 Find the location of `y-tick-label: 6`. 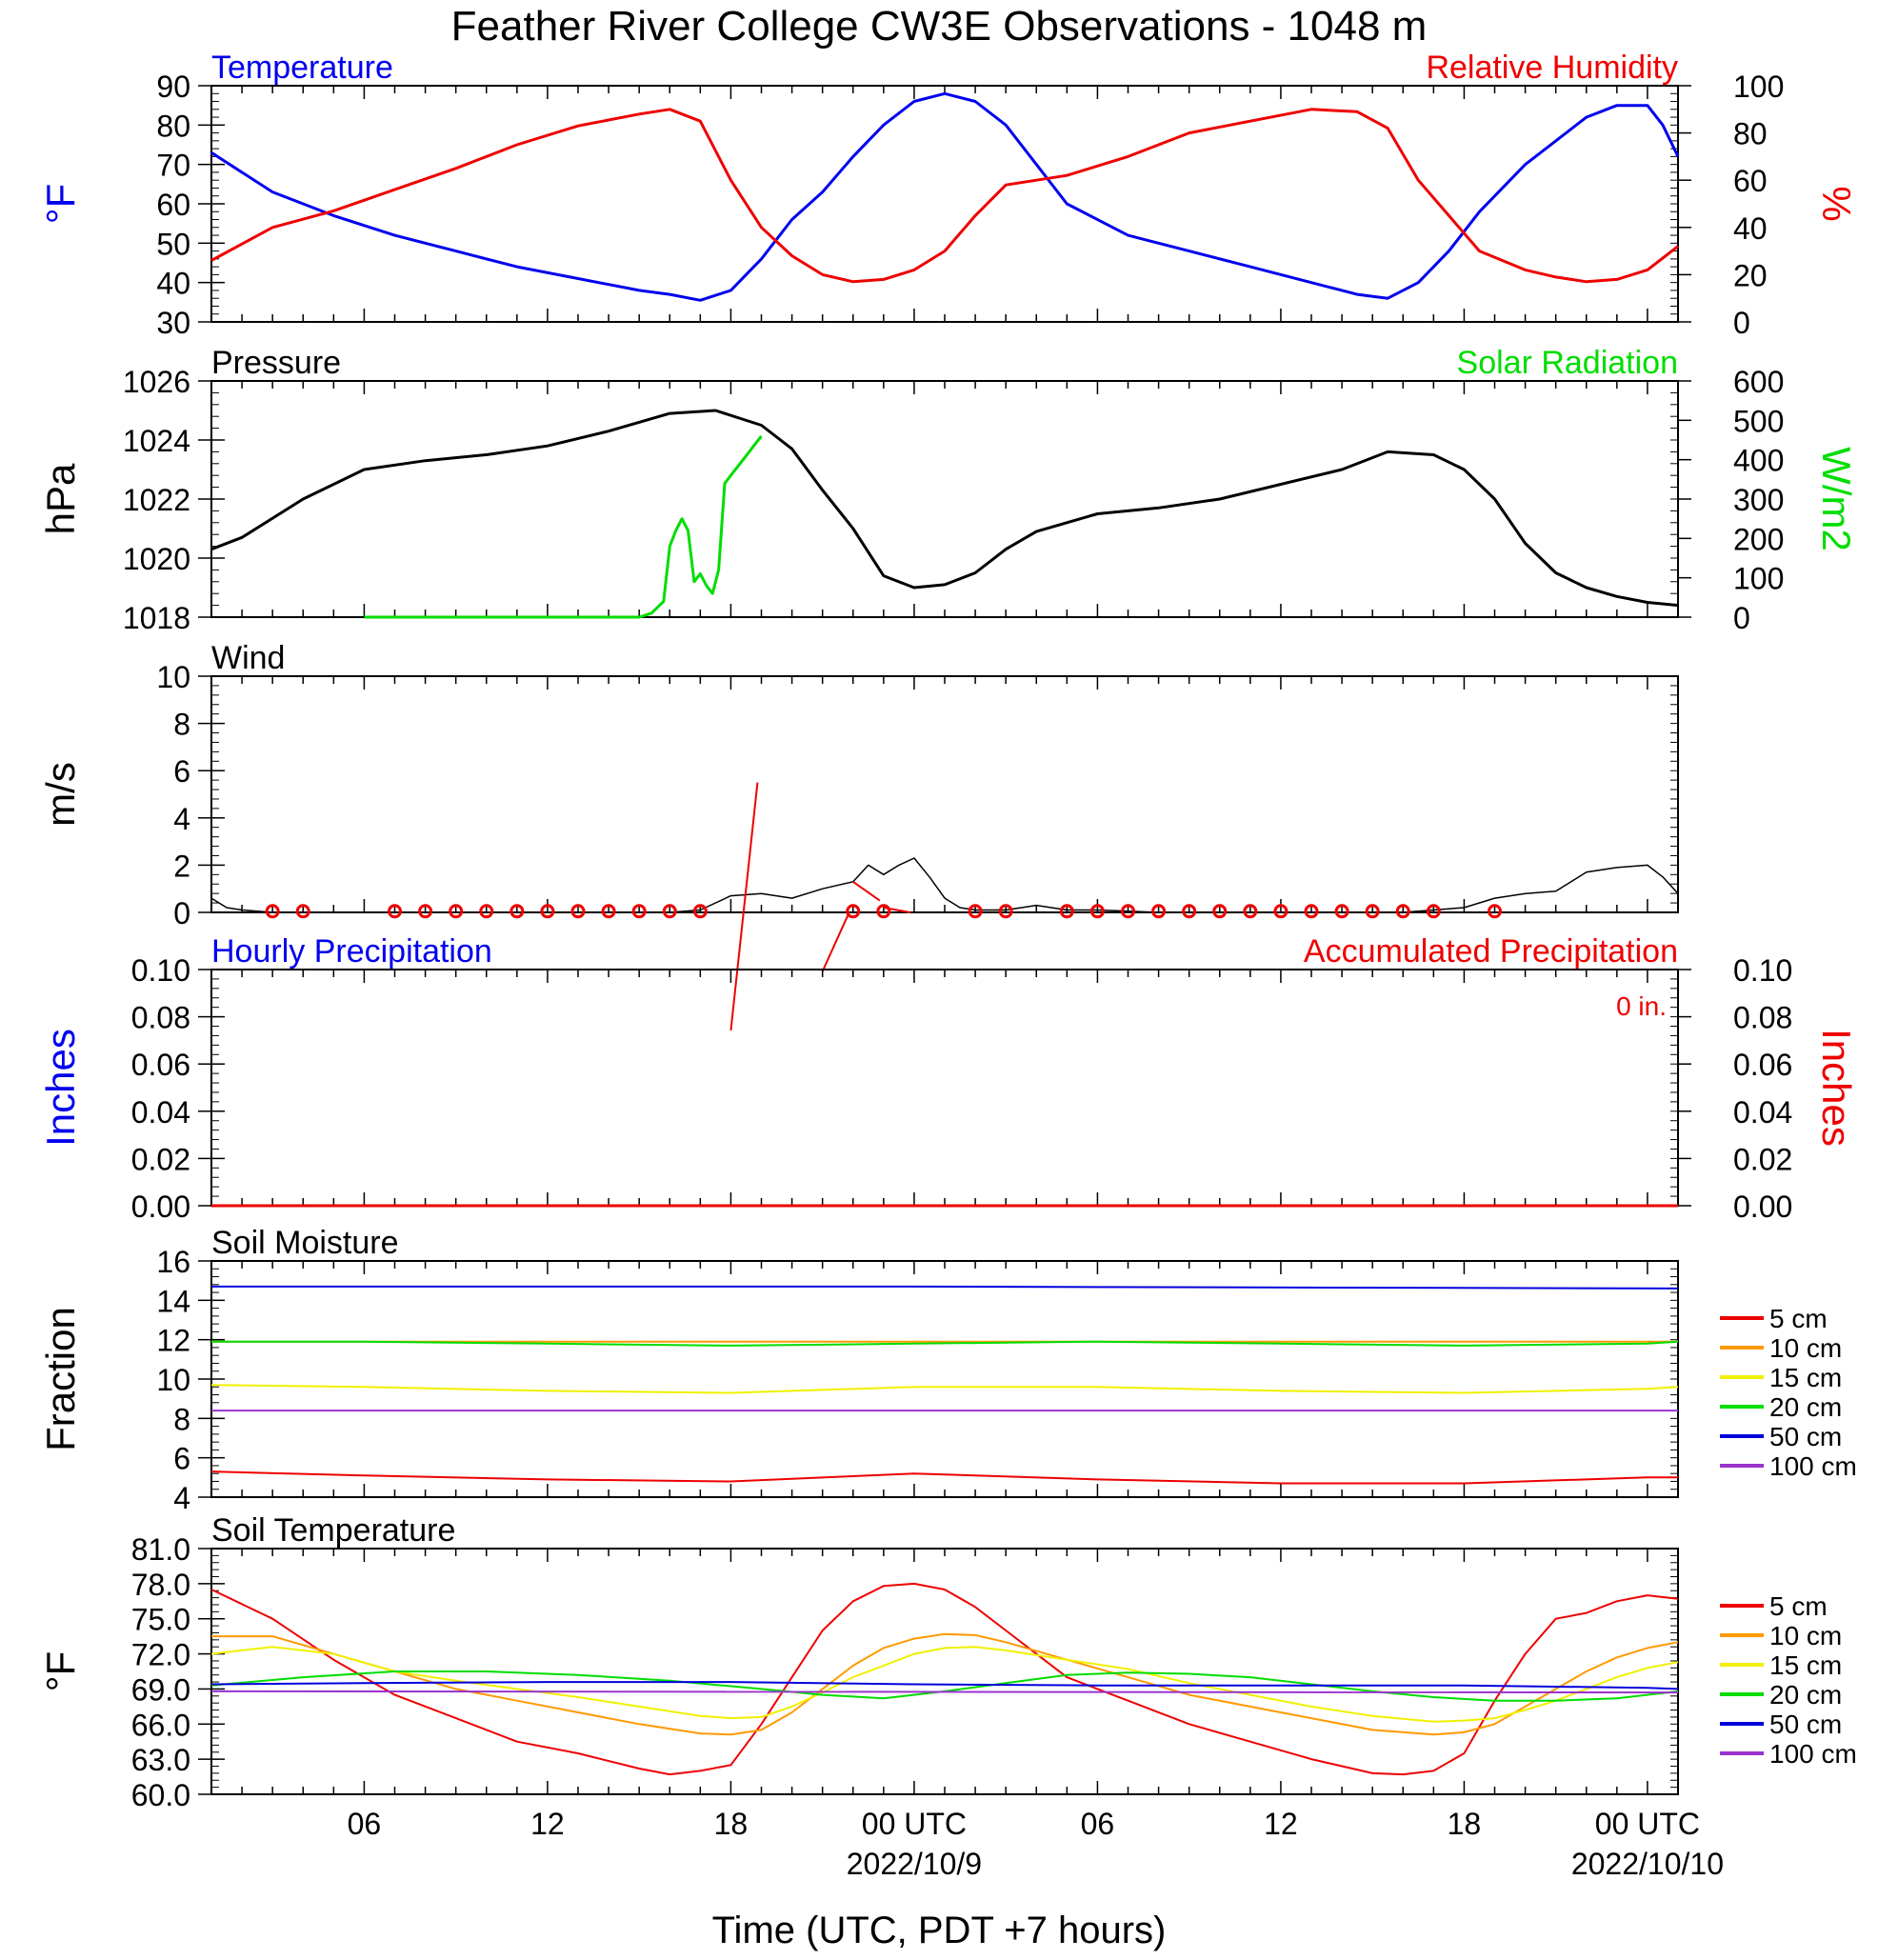

y-tick-label: 6 is located at coordinates (181, 771).